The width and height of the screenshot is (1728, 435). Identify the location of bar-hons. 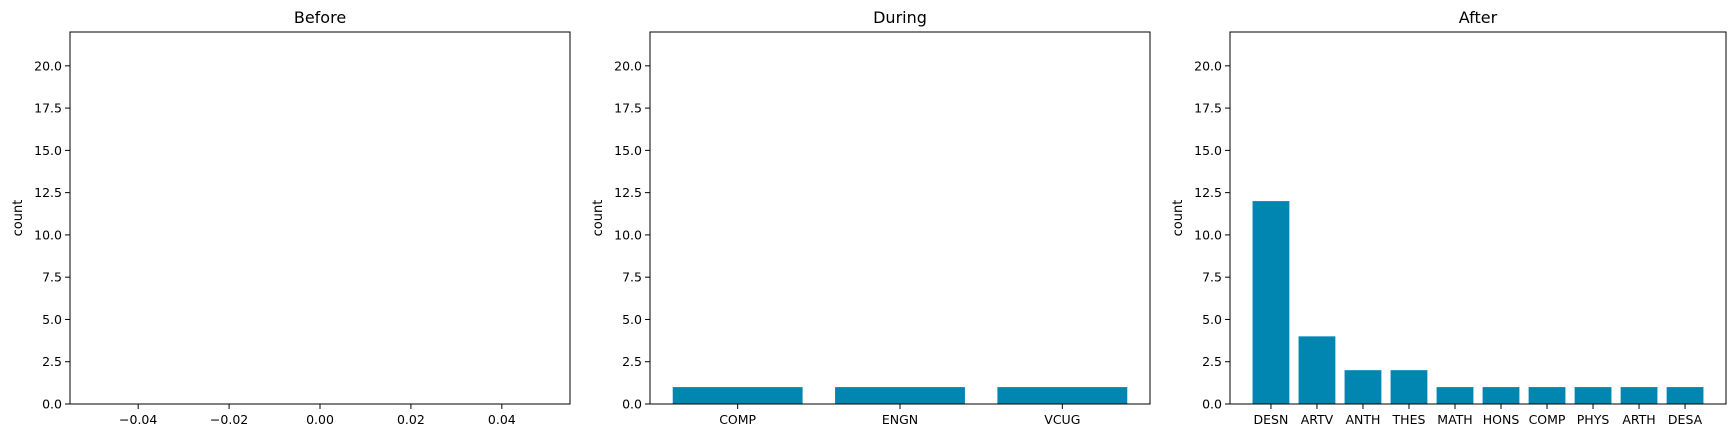
(1501, 395).